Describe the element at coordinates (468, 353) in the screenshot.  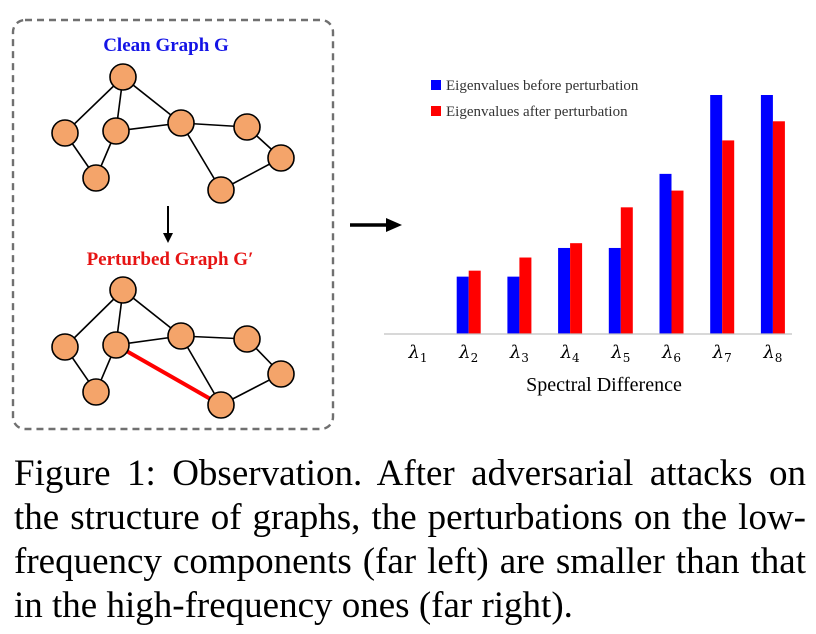
I see `x-tick-label: λ2` at that location.